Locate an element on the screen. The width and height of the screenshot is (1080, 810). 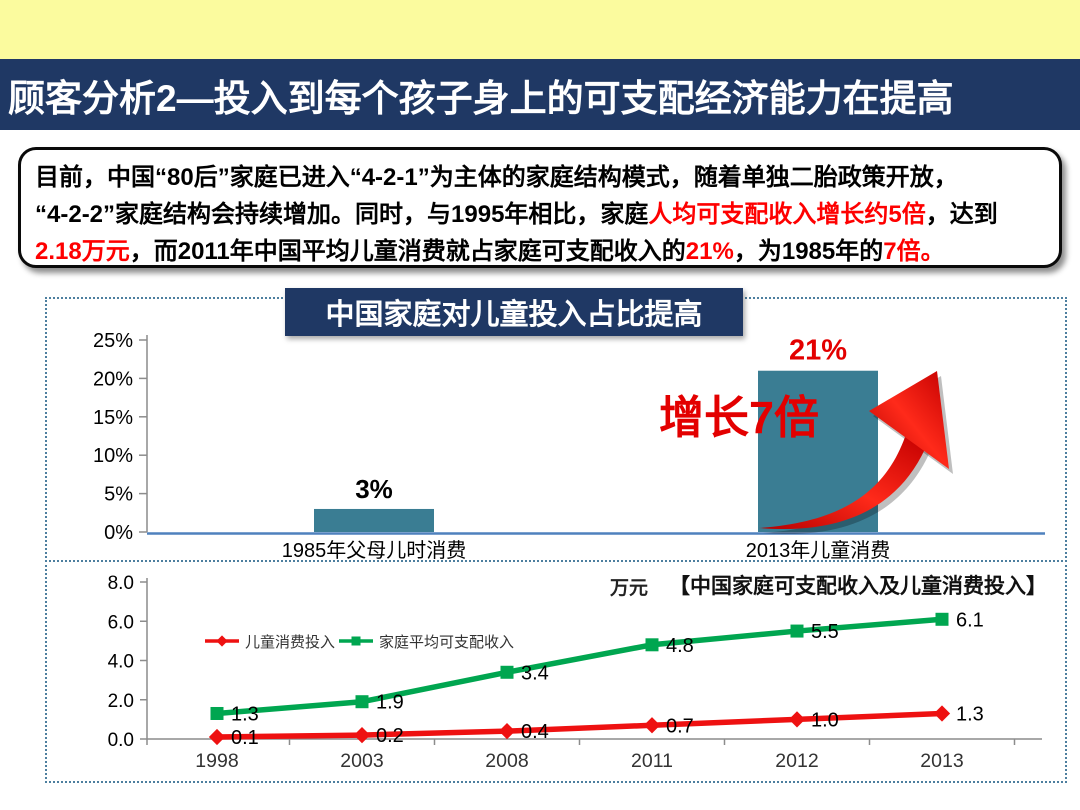
line-ytick-label: 4.0 is located at coordinates (121, 662).